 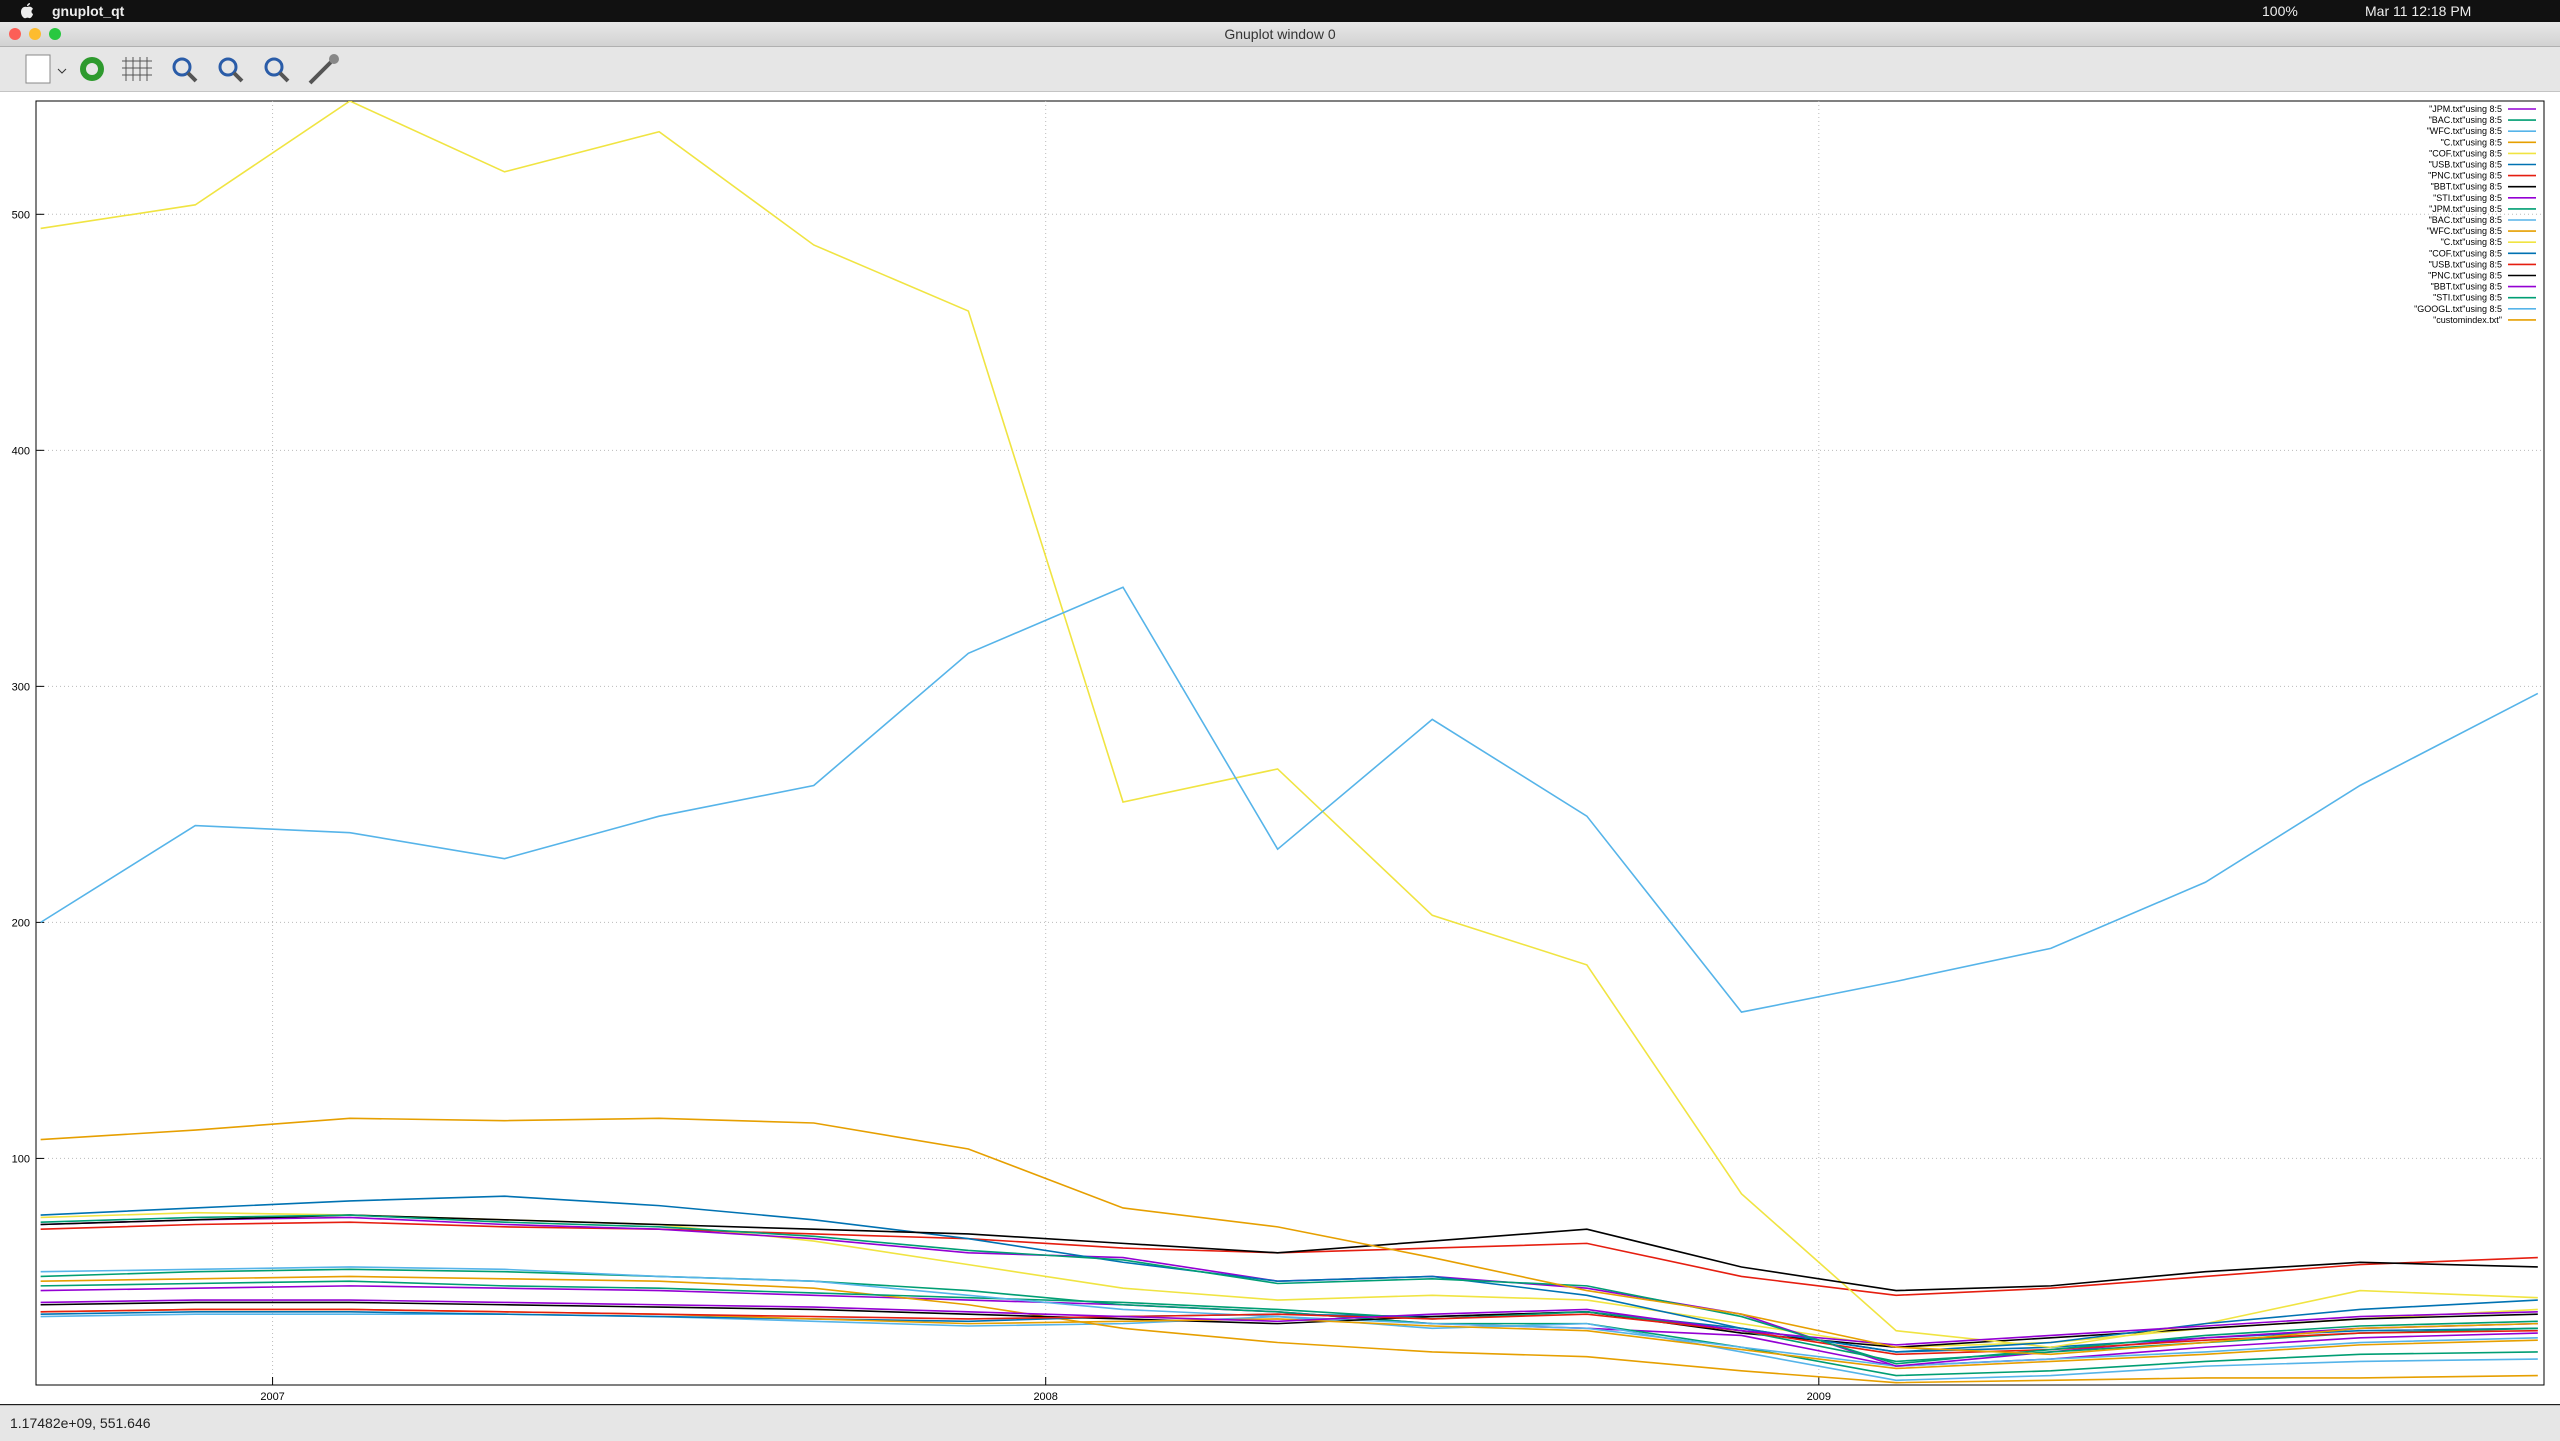 What do you see at coordinates (55, 34) in the screenshot?
I see `zoom-button` at bounding box center [55, 34].